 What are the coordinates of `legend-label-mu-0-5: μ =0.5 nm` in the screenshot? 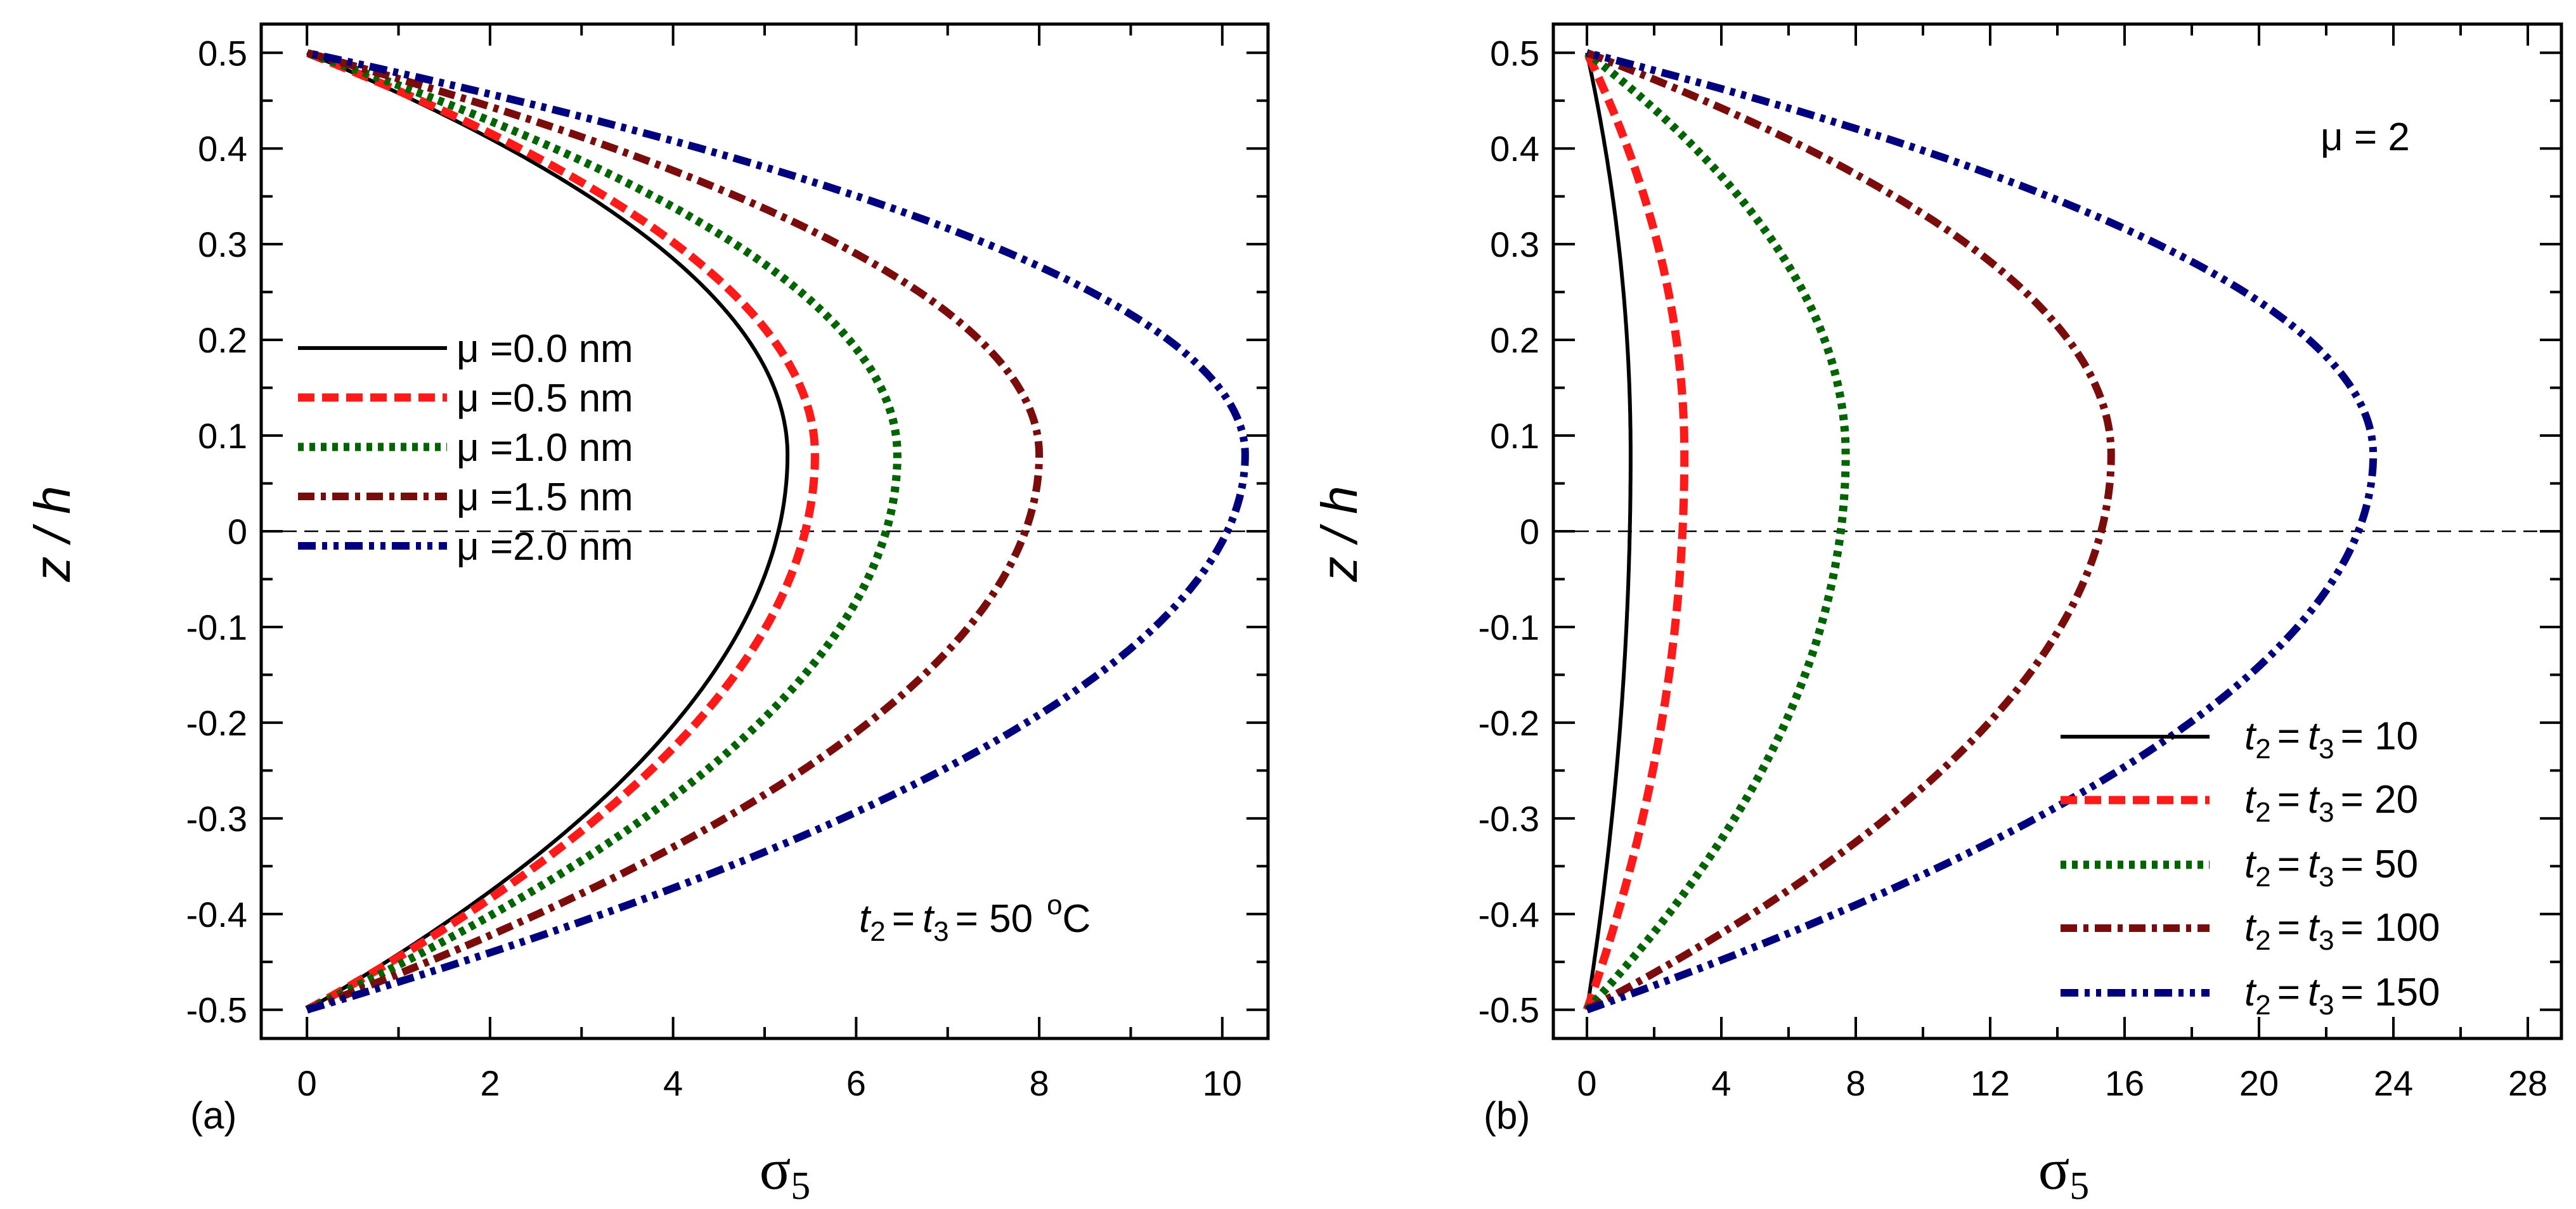 It's located at (544, 398).